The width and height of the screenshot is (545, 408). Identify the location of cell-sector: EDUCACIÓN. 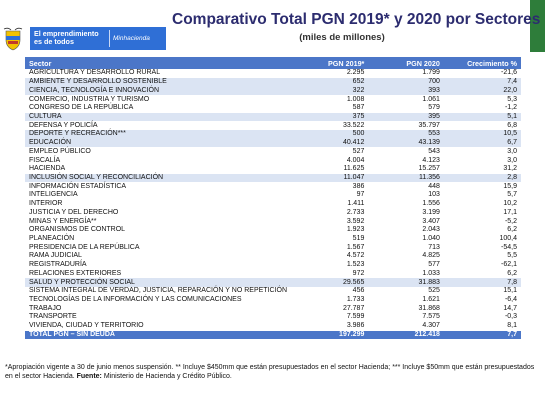
(158, 143).